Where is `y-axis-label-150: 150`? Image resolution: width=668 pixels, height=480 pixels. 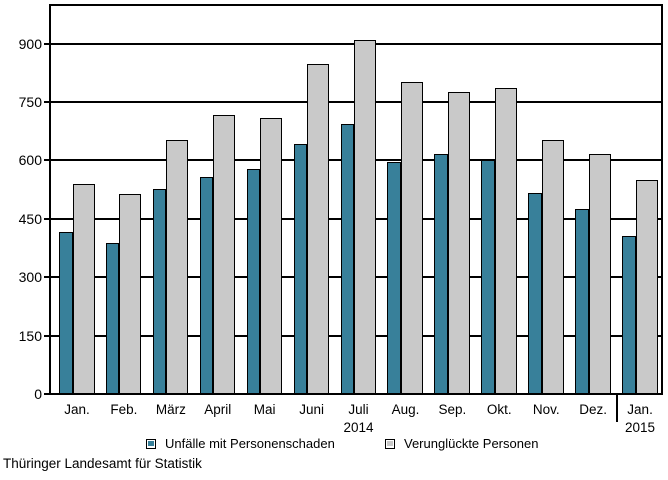
y-axis-label-150: 150 is located at coordinates (30, 335).